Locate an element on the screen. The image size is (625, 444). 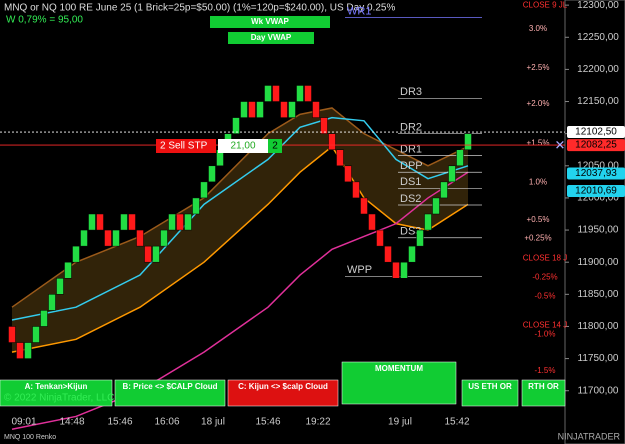
y-tick-label: 12300,00 is located at coordinates (598, 5).